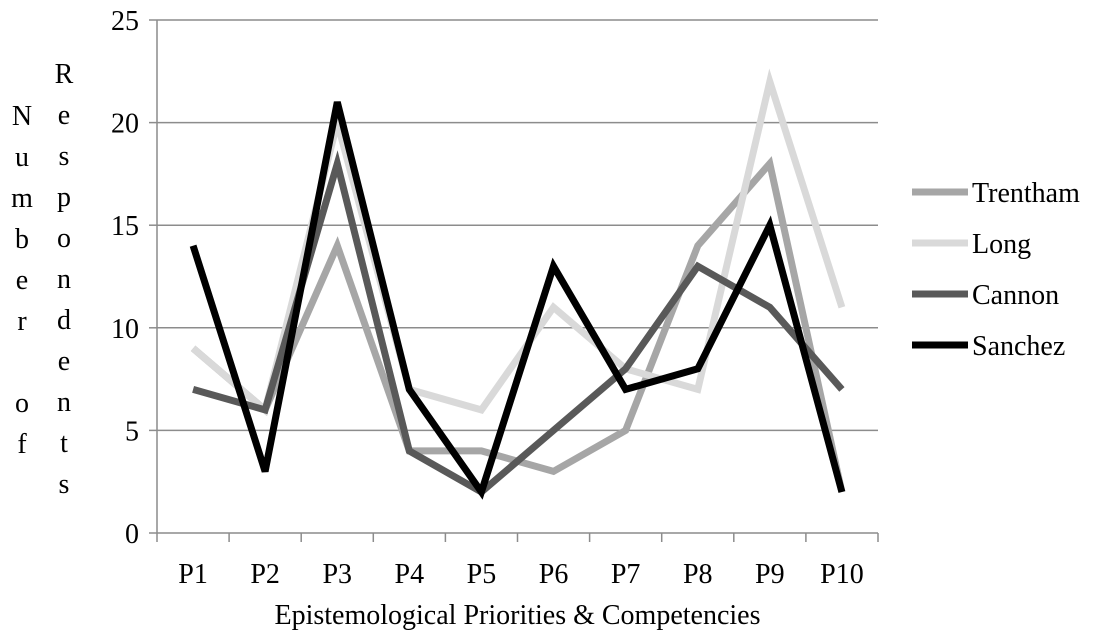  I want to click on x-tick-label: P7, so click(626, 574).